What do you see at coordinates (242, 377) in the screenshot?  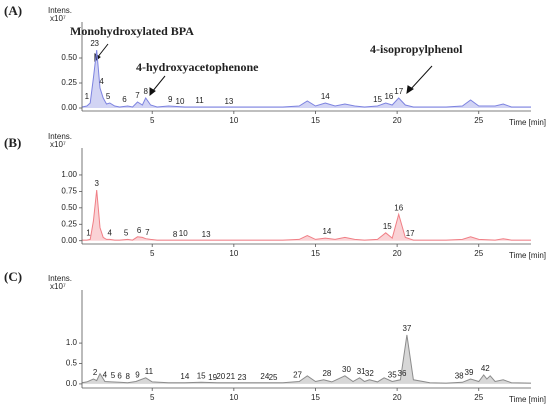 I see `peak-label: 23` at bounding box center [242, 377].